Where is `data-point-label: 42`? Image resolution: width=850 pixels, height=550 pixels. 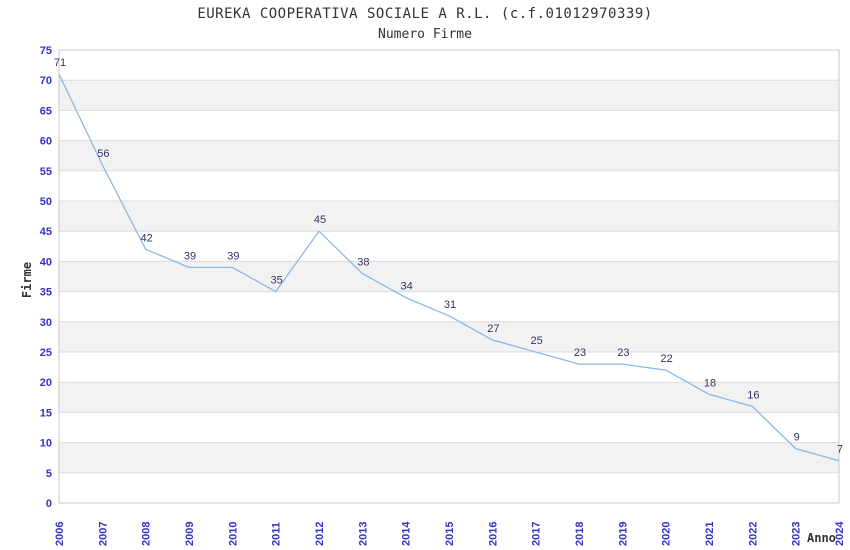 data-point-label: 42 is located at coordinates (147, 238).